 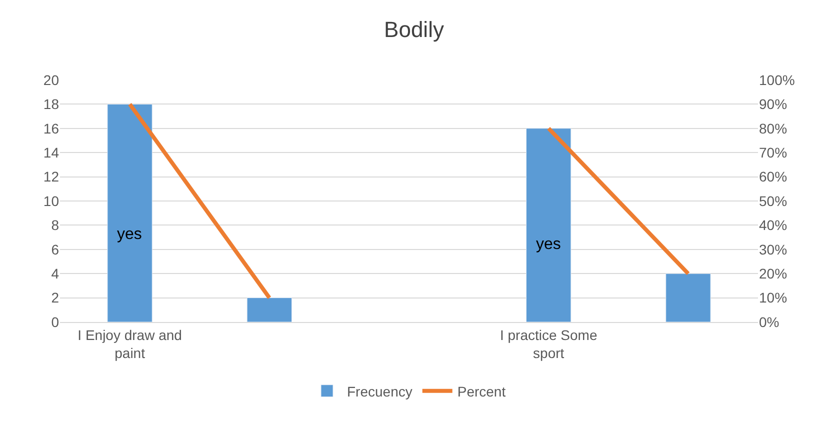 What do you see at coordinates (773, 104) in the screenshot?
I see `y2-tick-label: 90%` at bounding box center [773, 104].